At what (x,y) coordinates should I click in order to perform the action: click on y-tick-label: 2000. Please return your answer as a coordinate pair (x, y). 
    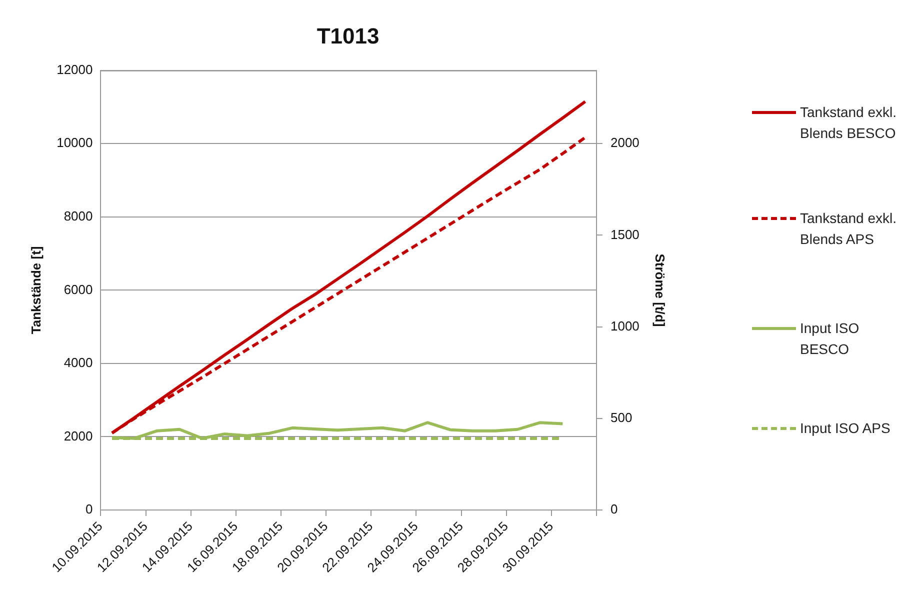
    Looking at the image, I should click on (78, 436).